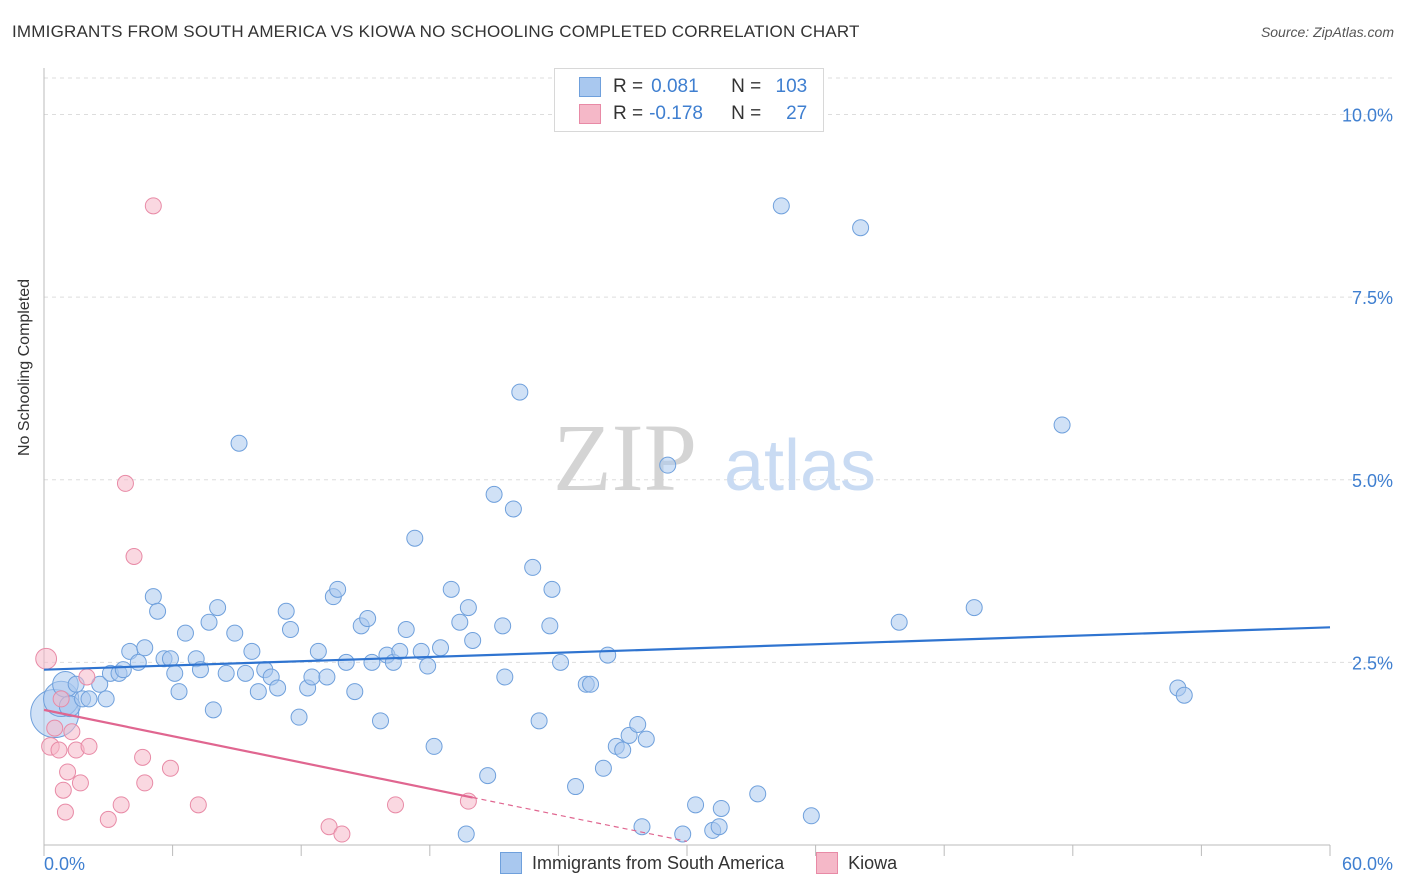  What do you see at coordinates (676, 113) in the screenshot?
I see `r-value: -0.178` at bounding box center [676, 113].